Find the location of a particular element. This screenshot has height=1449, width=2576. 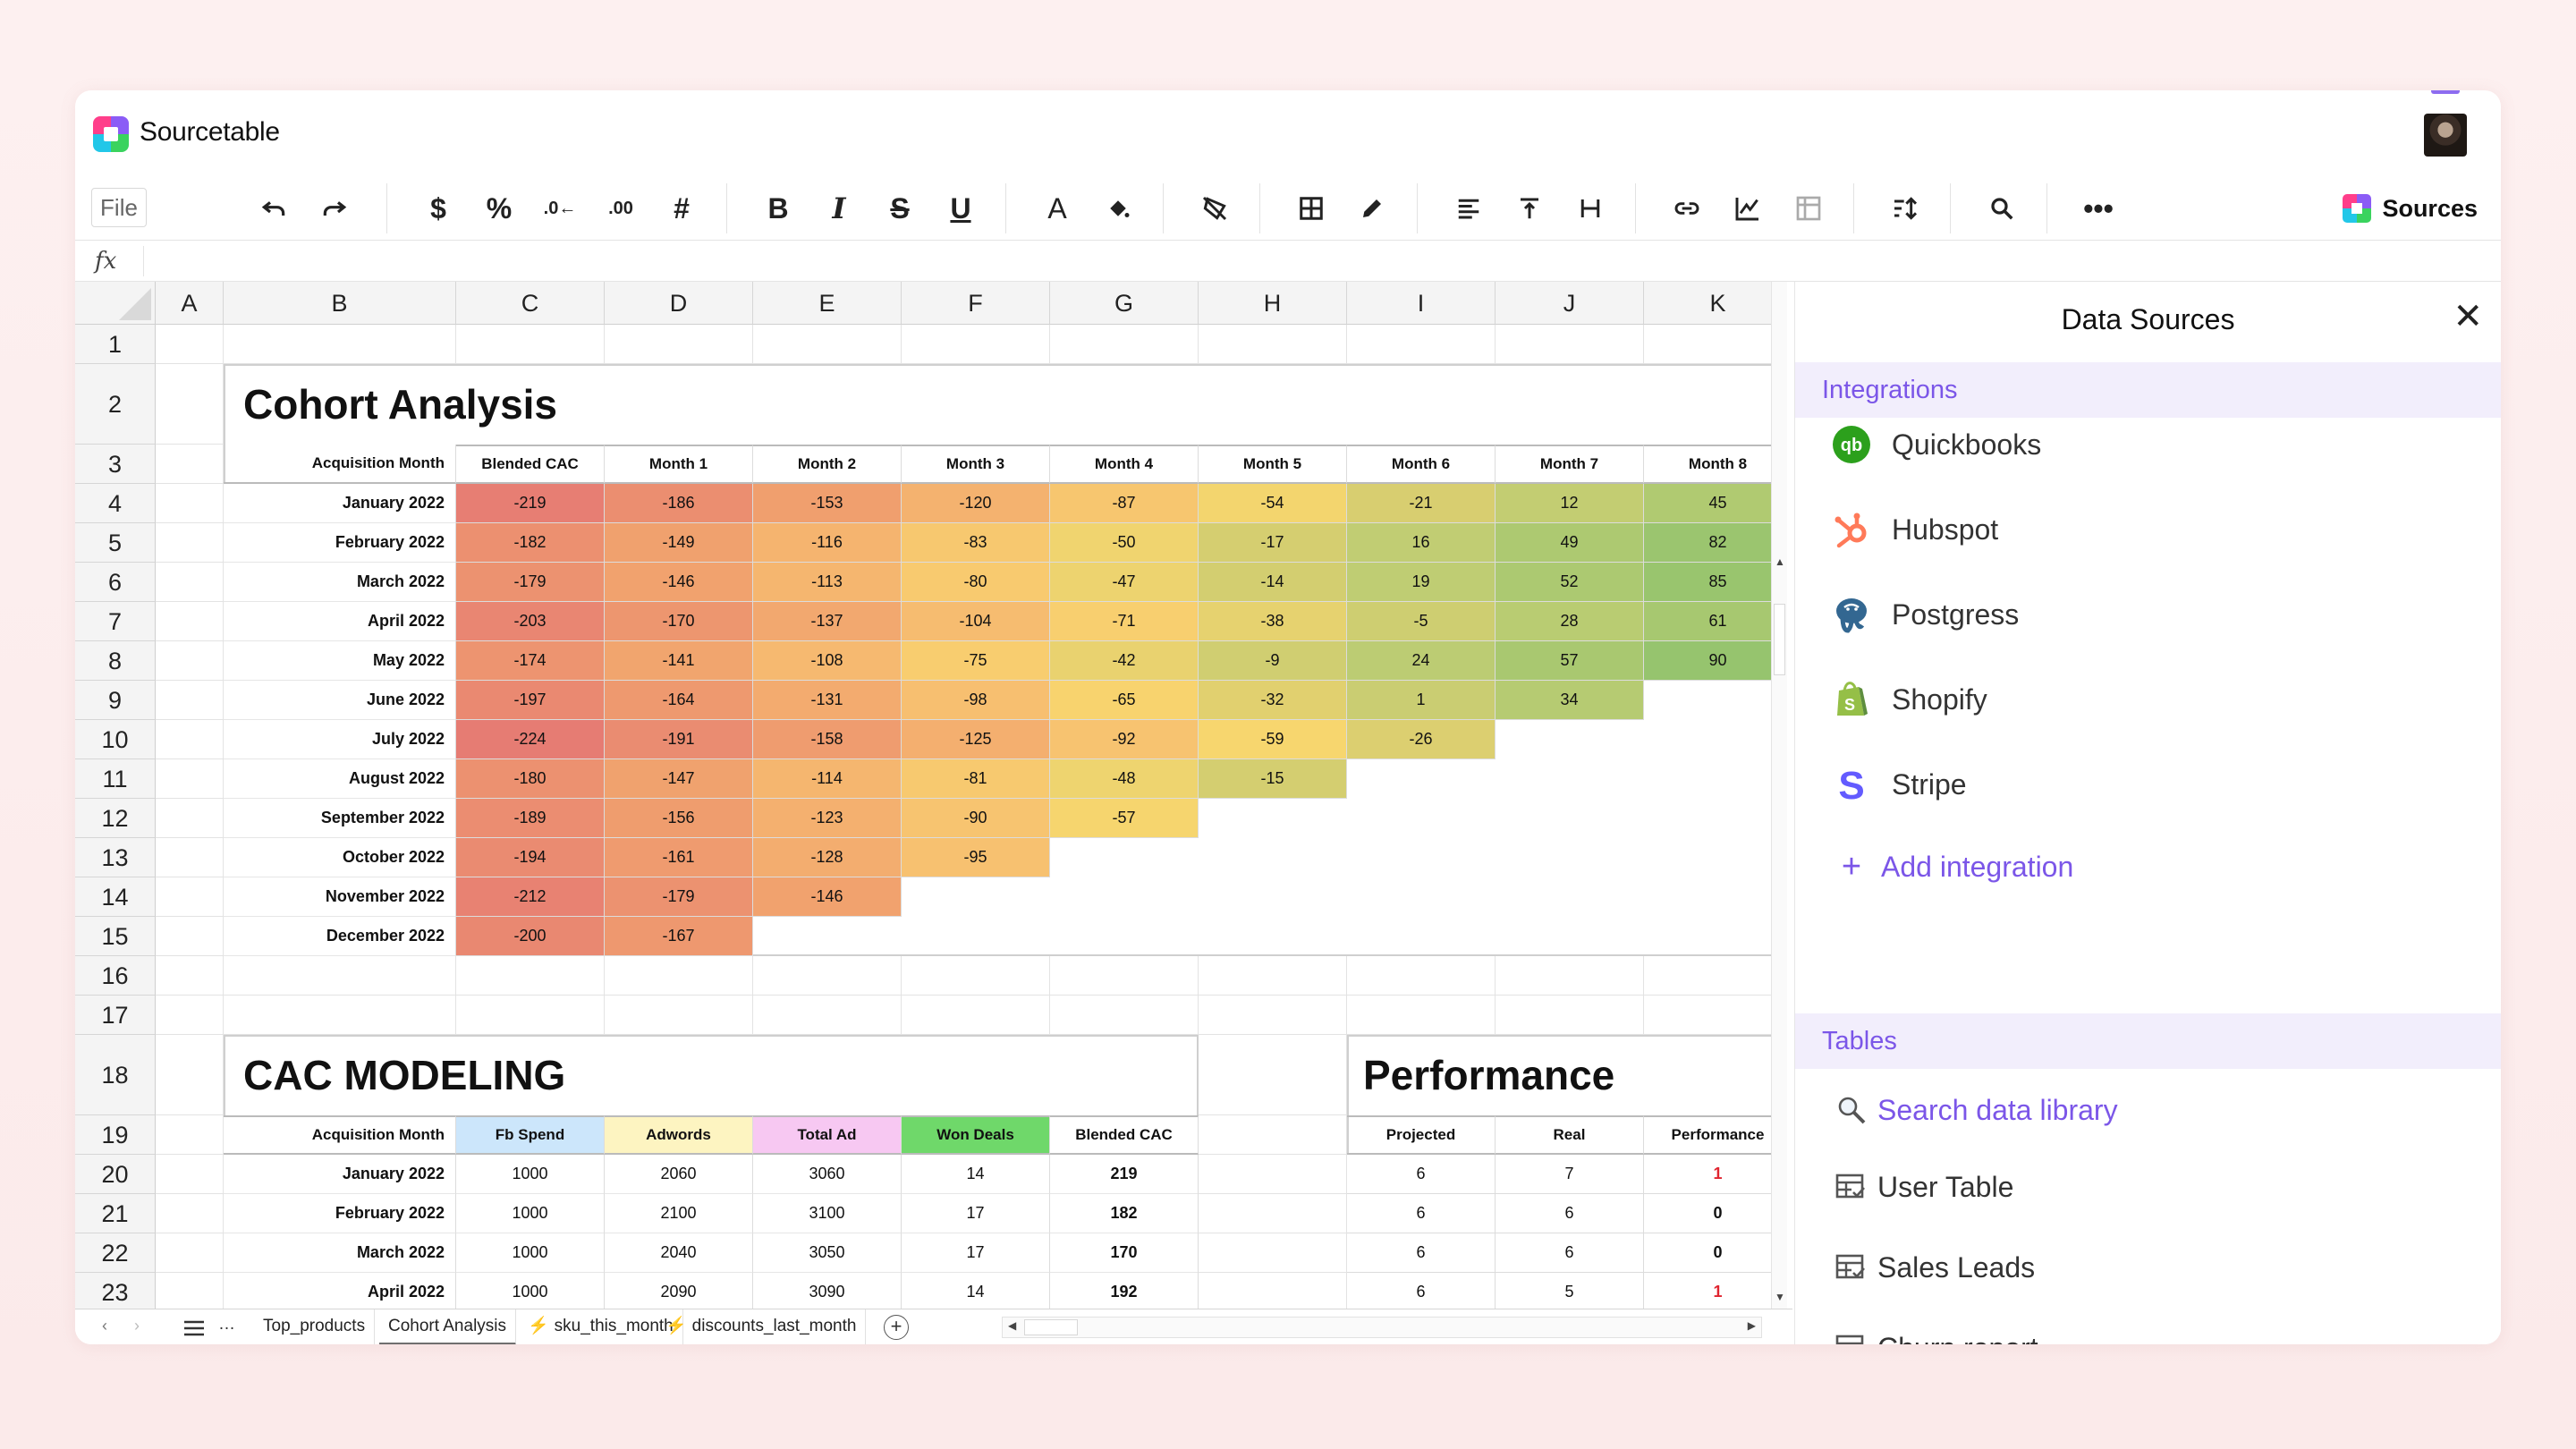

row-header: 17 is located at coordinates (115, 1015).